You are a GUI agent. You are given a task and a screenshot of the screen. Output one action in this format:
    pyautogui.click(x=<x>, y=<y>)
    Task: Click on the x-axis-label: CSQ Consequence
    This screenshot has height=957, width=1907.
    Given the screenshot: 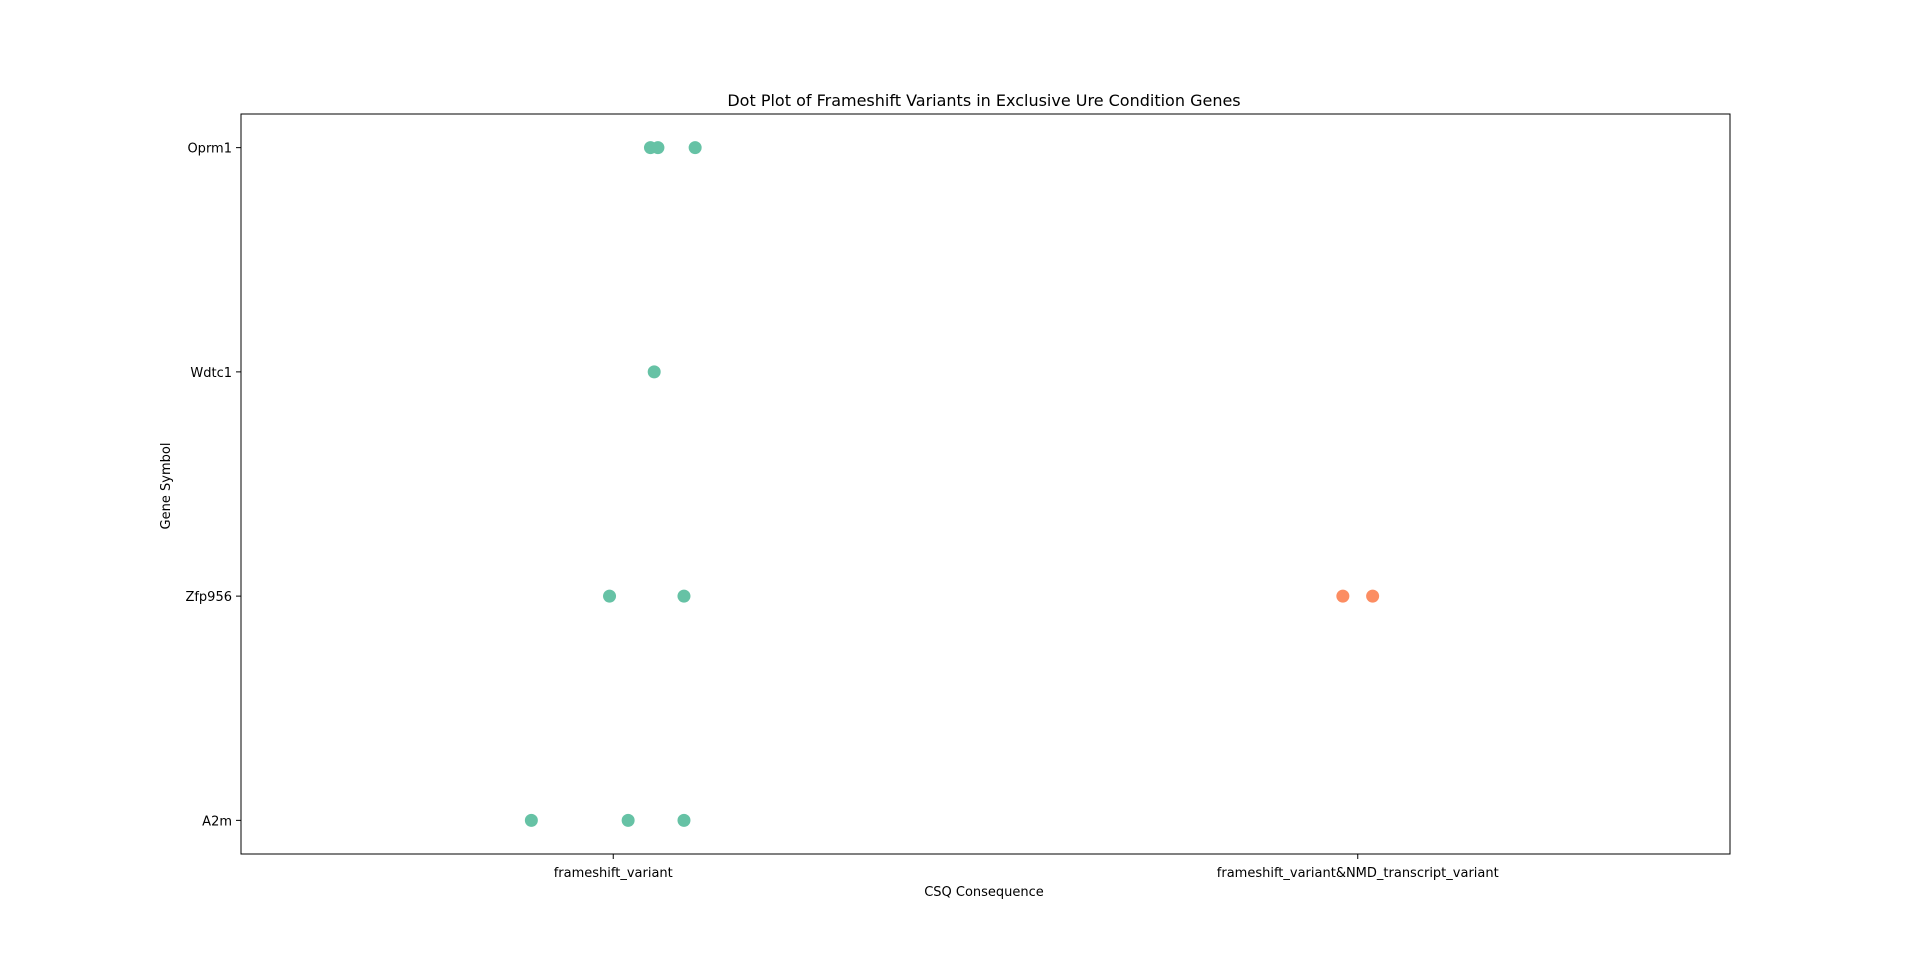 What is the action you would take?
    pyautogui.click(x=984, y=892)
    